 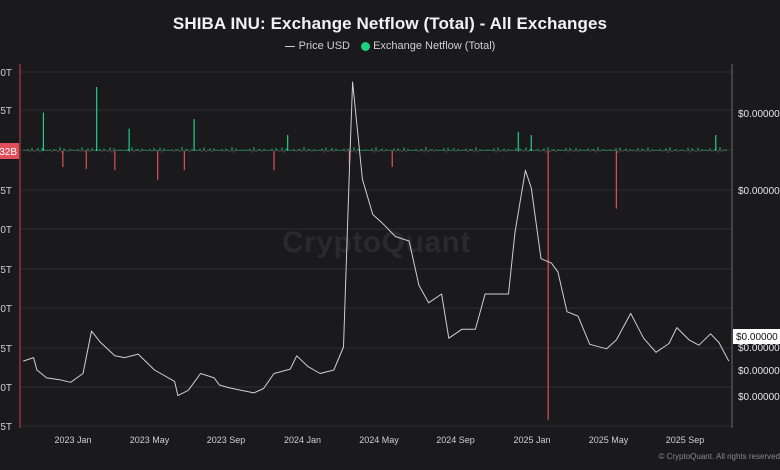 I want to click on x-tick-label: 2024 Sep, so click(x=455, y=440).